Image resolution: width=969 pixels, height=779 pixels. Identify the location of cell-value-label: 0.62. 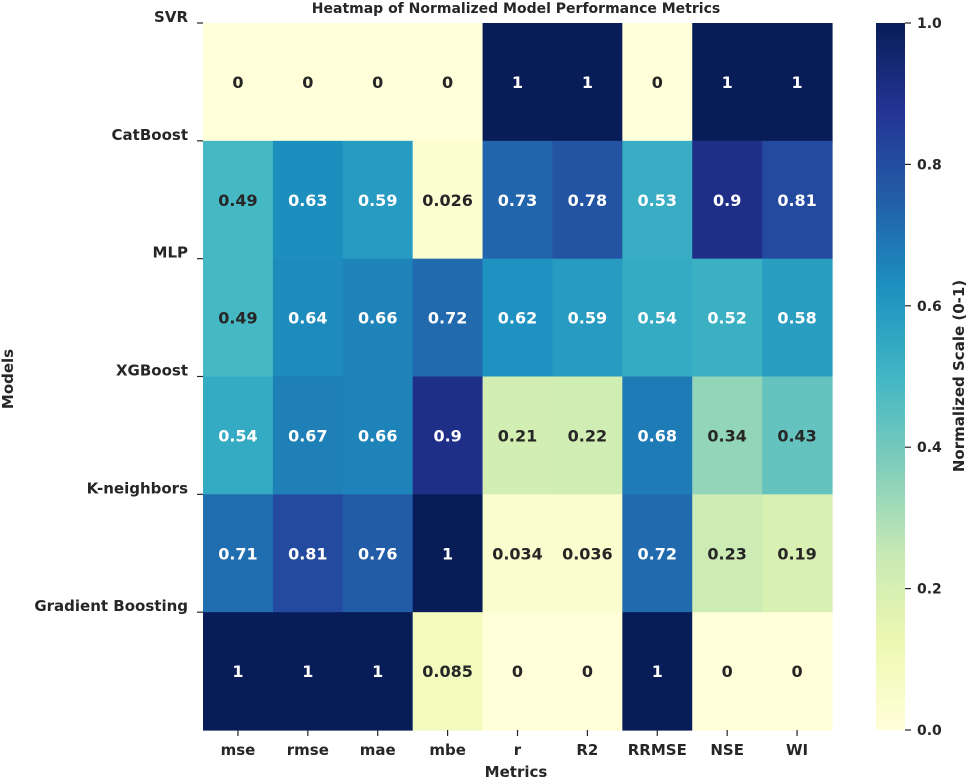
(517, 318).